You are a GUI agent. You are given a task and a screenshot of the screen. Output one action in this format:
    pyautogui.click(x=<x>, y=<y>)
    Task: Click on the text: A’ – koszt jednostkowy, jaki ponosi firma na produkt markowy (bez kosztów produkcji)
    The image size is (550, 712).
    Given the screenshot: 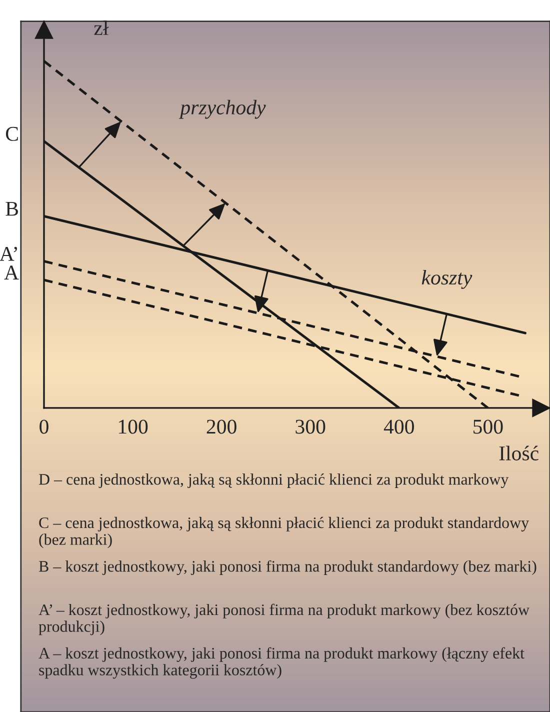 What is the action you would take?
    pyautogui.click(x=284, y=620)
    